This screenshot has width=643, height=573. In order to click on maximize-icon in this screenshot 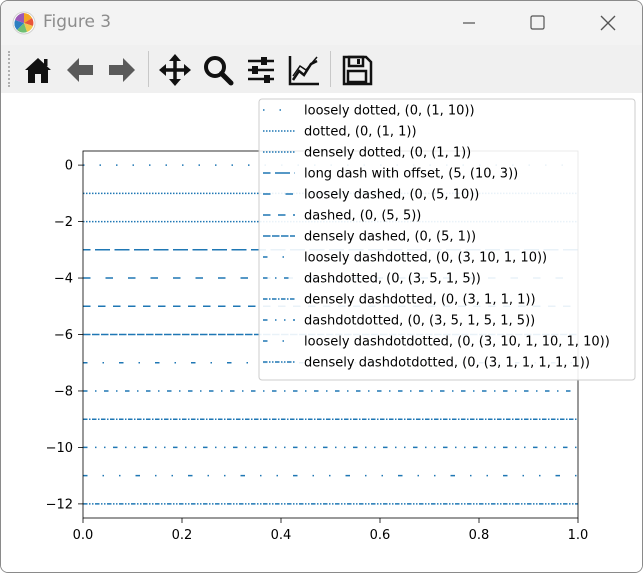, I will do `click(537, 22)`.